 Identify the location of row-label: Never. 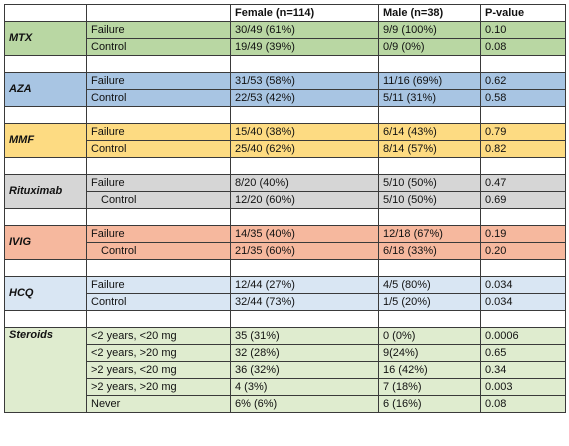
(158, 404).